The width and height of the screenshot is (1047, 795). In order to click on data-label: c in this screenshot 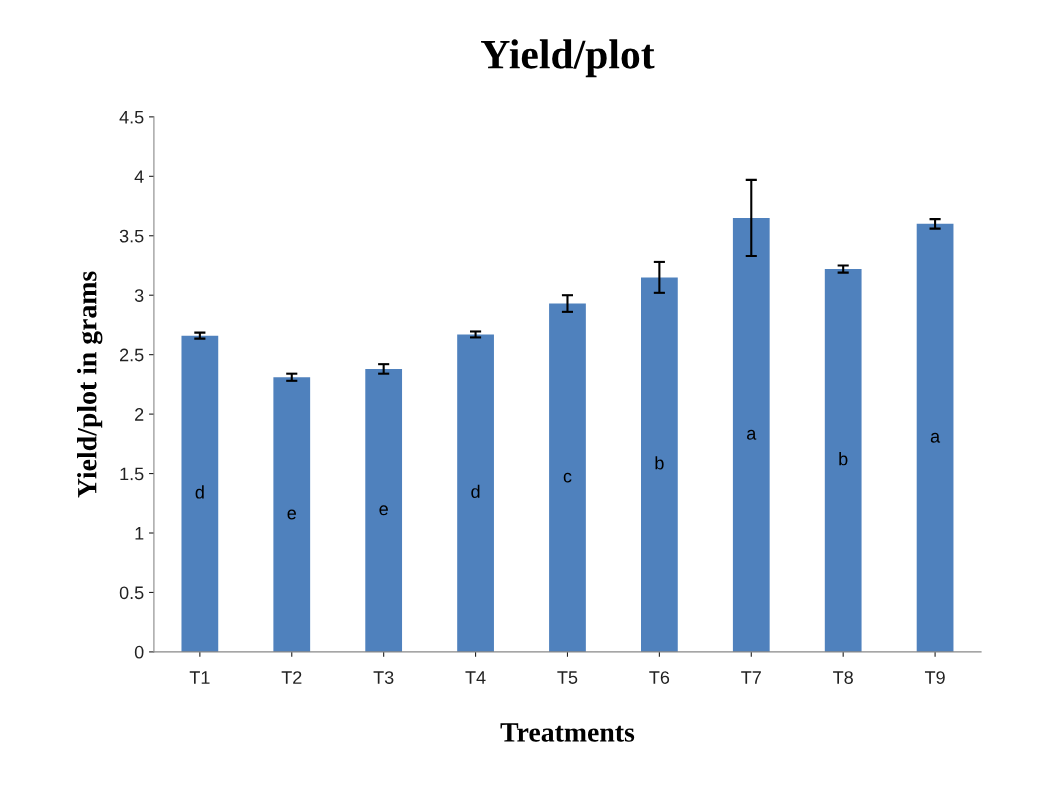, I will do `click(567, 477)`.